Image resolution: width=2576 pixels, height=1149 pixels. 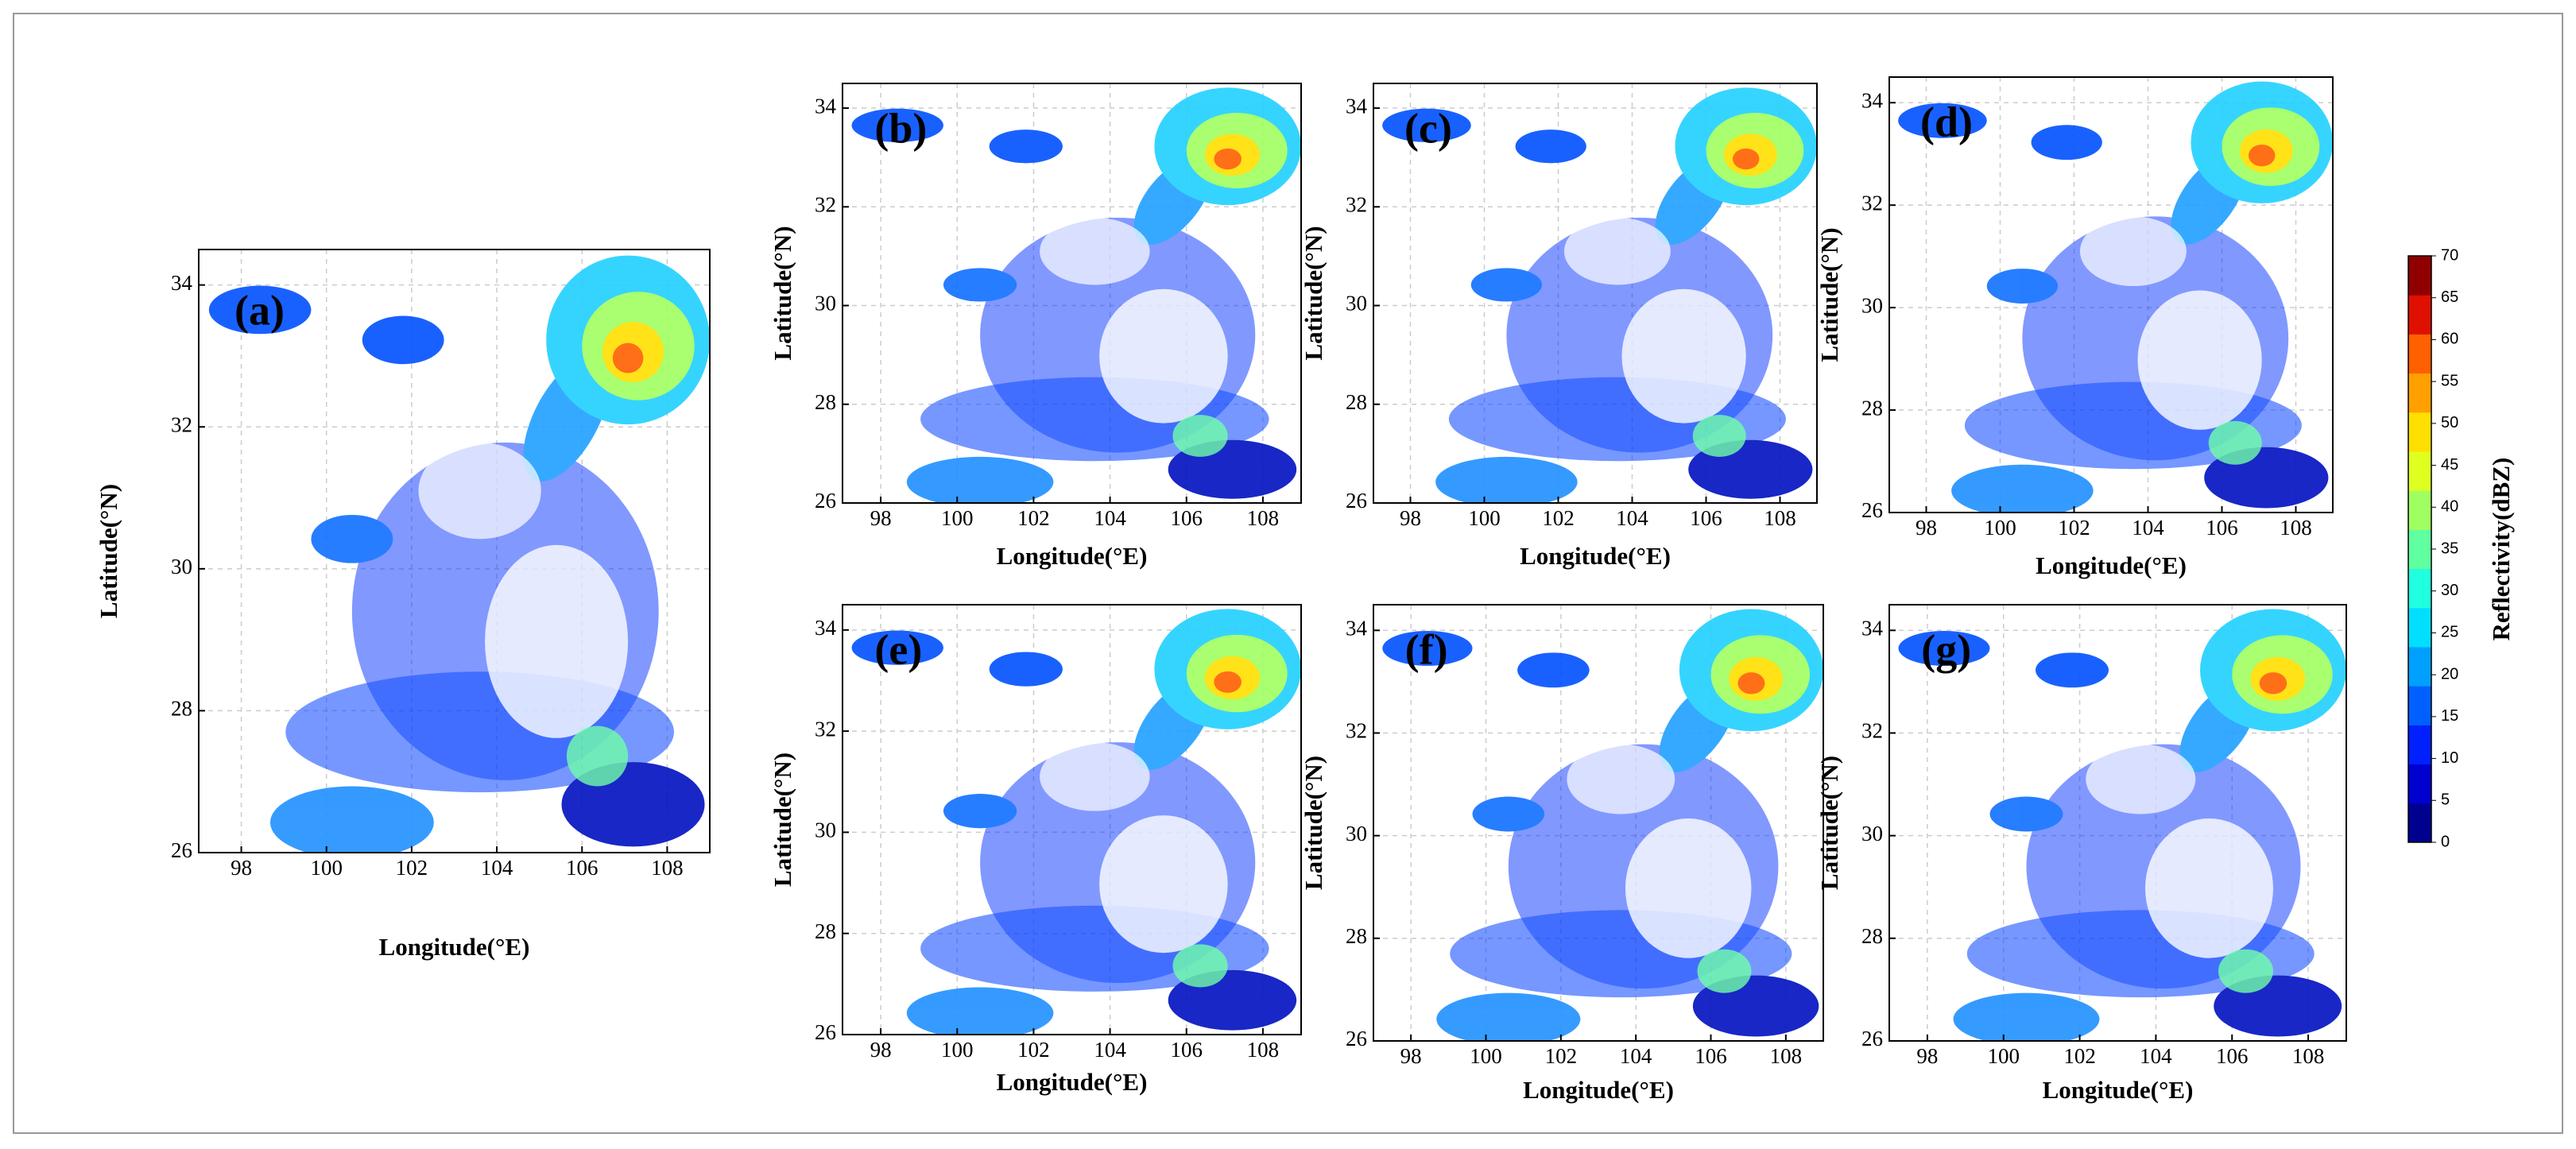 I want to click on colorbar-tick-label: 50, so click(x=2449, y=422).